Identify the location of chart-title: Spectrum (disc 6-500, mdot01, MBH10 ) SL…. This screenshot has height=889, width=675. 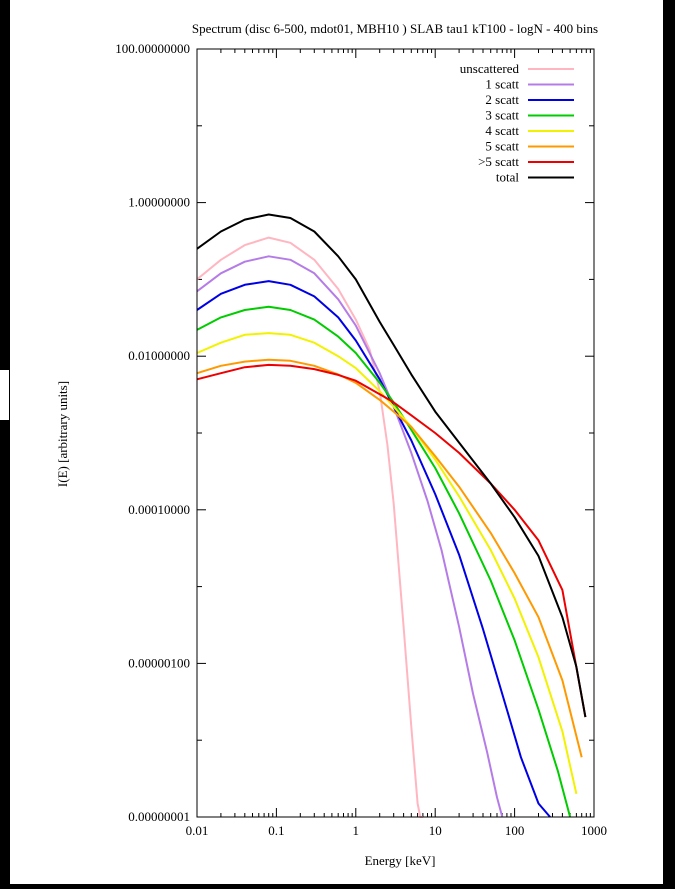
(395, 28).